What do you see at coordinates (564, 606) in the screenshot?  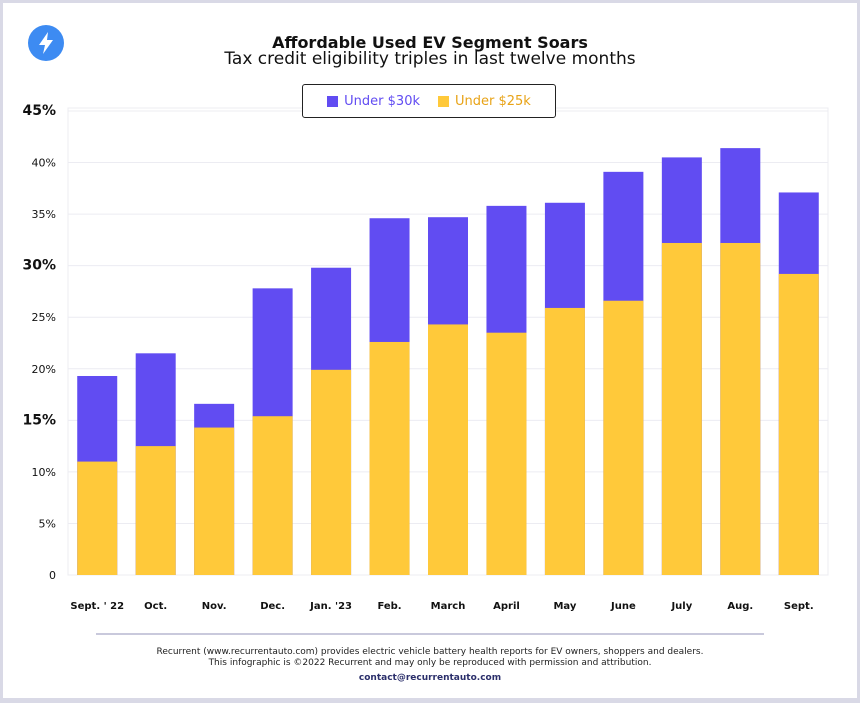 I see `x-tick-label: May` at bounding box center [564, 606].